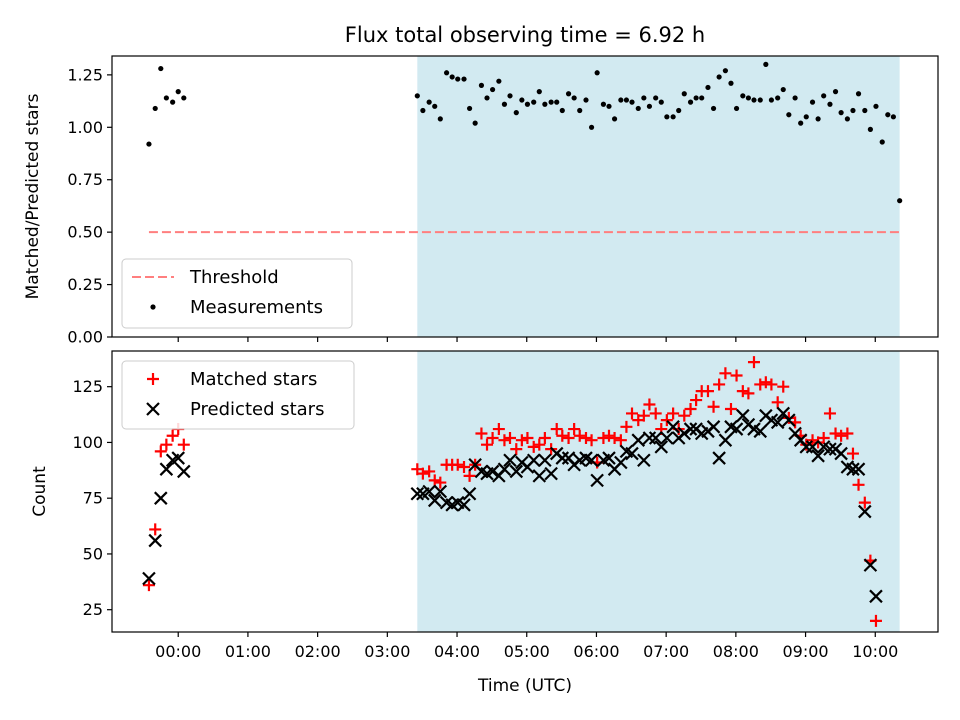 The image size is (960, 720). I want to click on x-tick-label: 05:00, so click(527, 651).